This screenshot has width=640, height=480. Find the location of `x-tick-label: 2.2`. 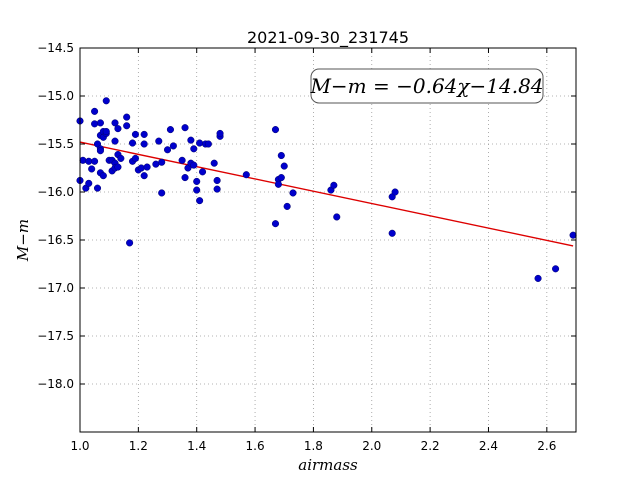

x-tick-label: 2.2 is located at coordinates (430, 446).